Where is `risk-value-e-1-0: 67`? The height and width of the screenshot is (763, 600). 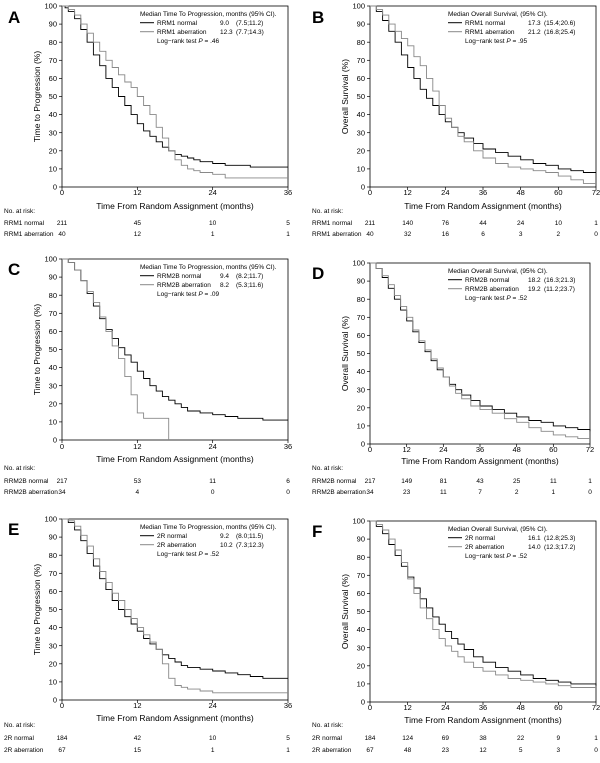 risk-value-e-1-0: 67 is located at coordinates (62, 750).